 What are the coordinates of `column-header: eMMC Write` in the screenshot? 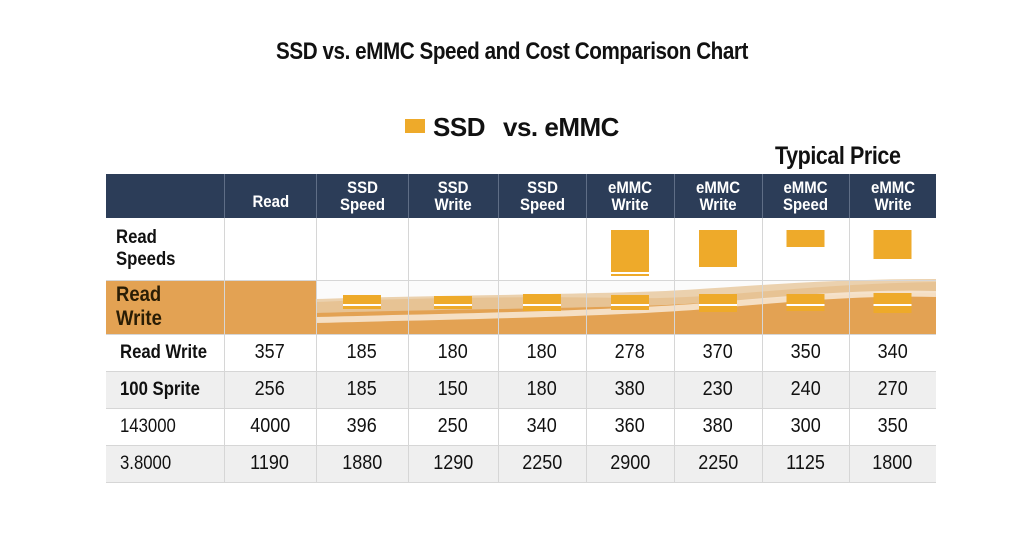 It's located at (718, 196).